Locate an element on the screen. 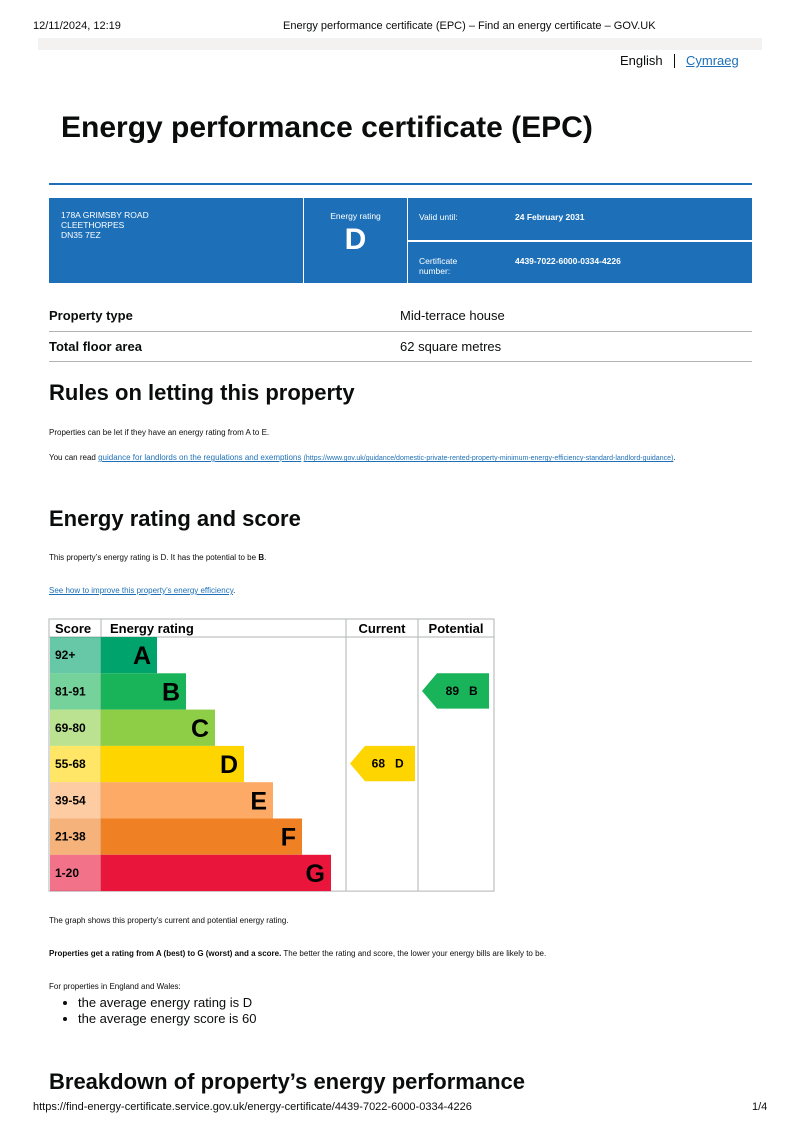 This screenshot has width=800, height=1133. column-header: Energy rating is located at coordinates (152, 628).